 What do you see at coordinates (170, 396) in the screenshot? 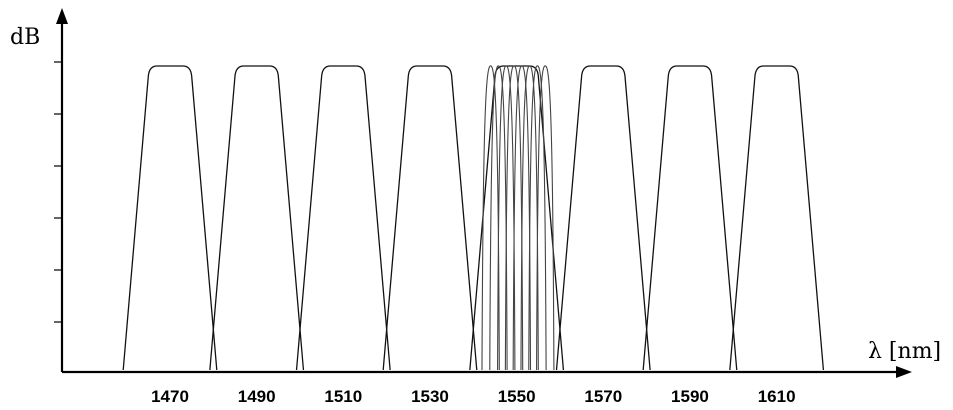
I see `x-tick-label: 1470` at bounding box center [170, 396].